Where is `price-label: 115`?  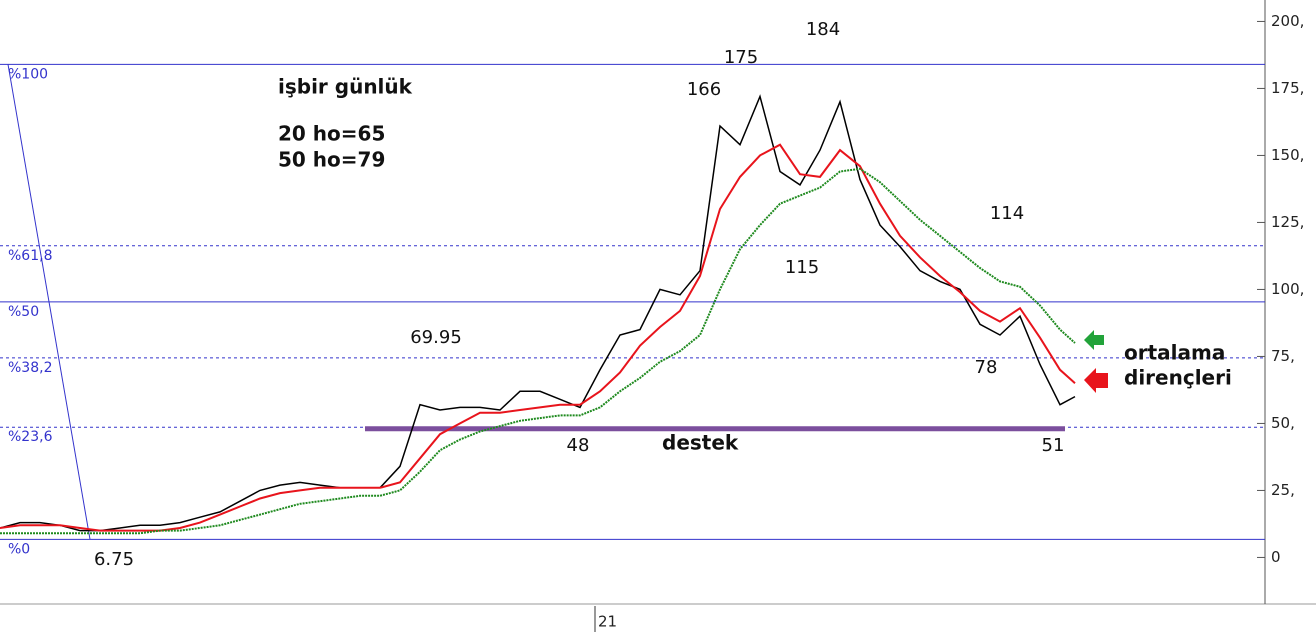
price-label: 115 is located at coordinates (802, 267).